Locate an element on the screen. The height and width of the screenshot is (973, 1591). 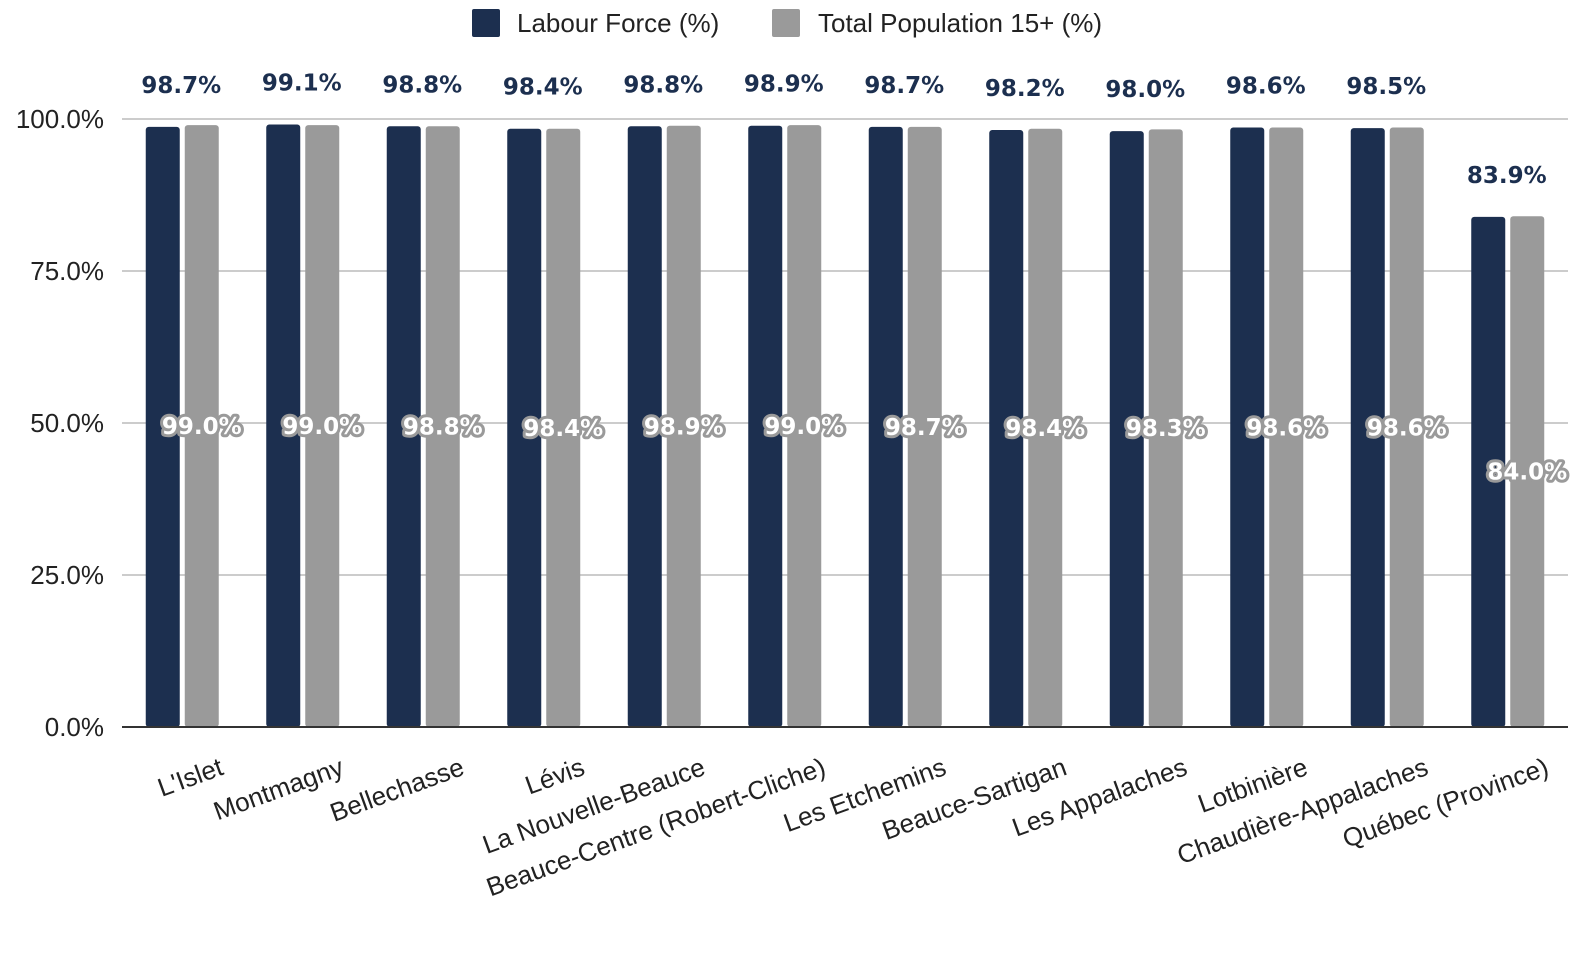
data-label-total-population: 98.3% is located at coordinates (1166, 429).